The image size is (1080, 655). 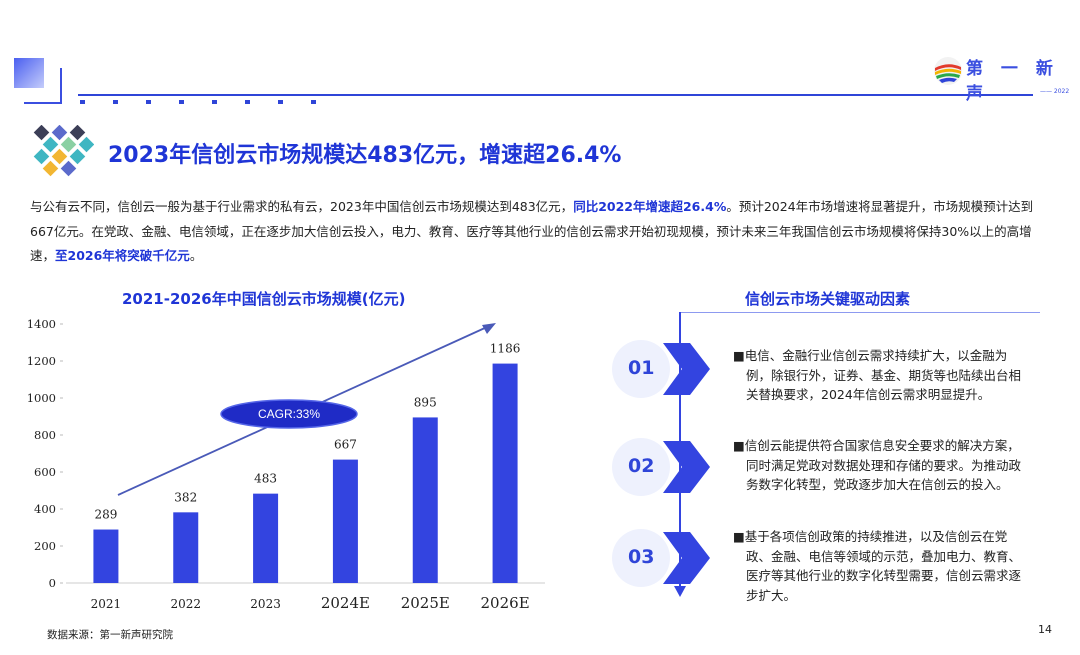 What do you see at coordinates (948, 71) in the screenshot?
I see `logo-globe-icon` at bounding box center [948, 71].